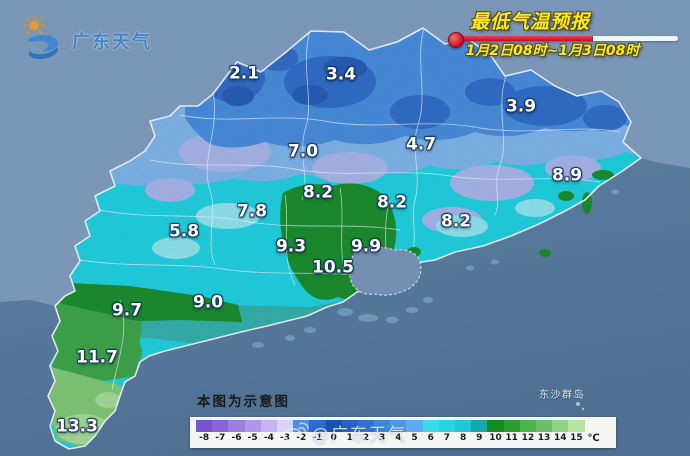 The height and width of the screenshot is (456, 690). What do you see at coordinates (544, 438) in the screenshot?
I see `legend-tick-label: 13` at bounding box center [544, 438].